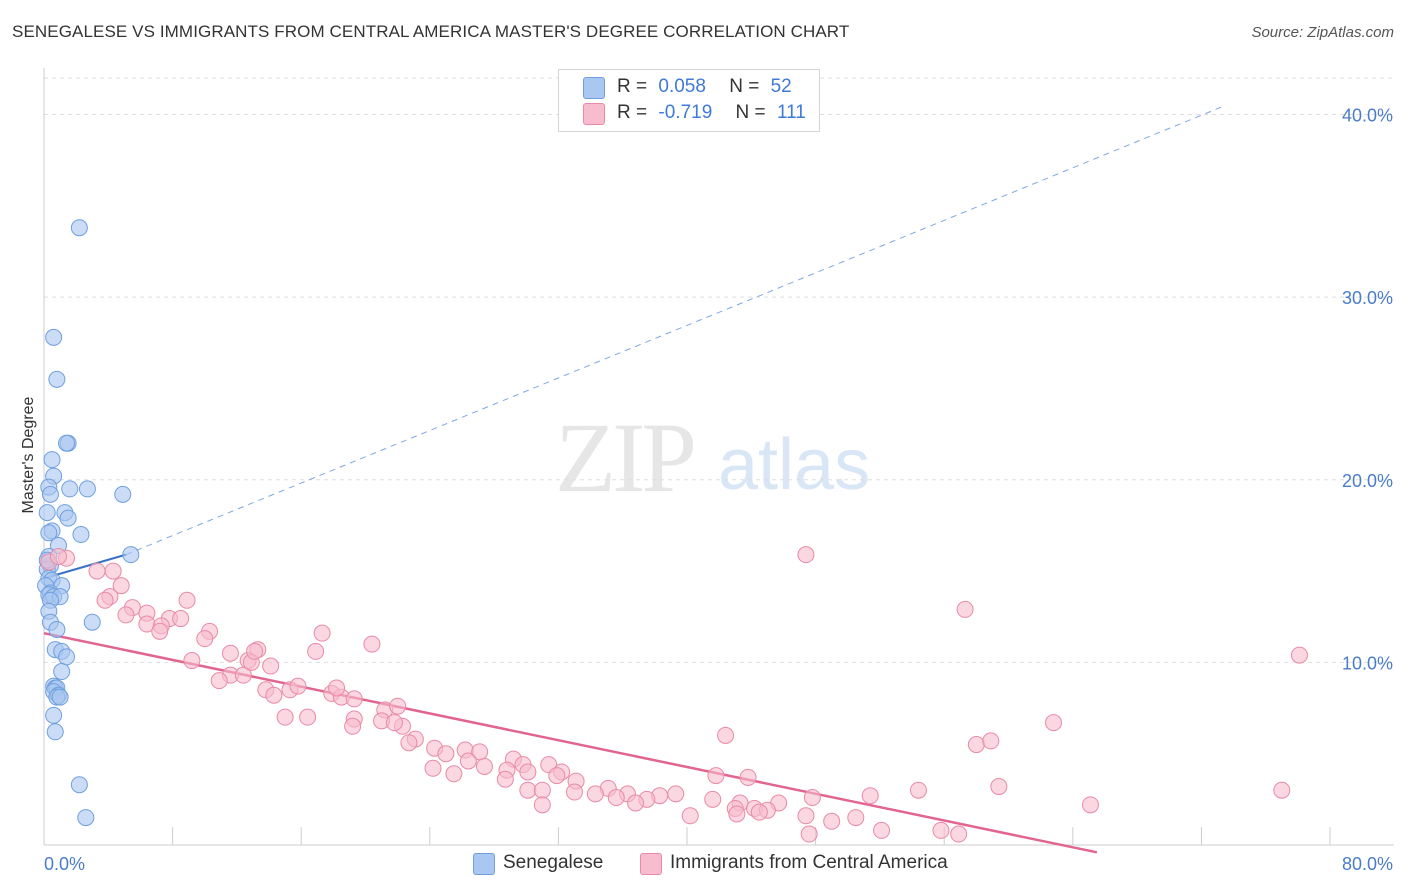 The height and width of the screenshot is (892, 1406). Describe the element at coordinates (1367, 116) in the screenshot. I see `y-tick-label: 40.0%` at that location.